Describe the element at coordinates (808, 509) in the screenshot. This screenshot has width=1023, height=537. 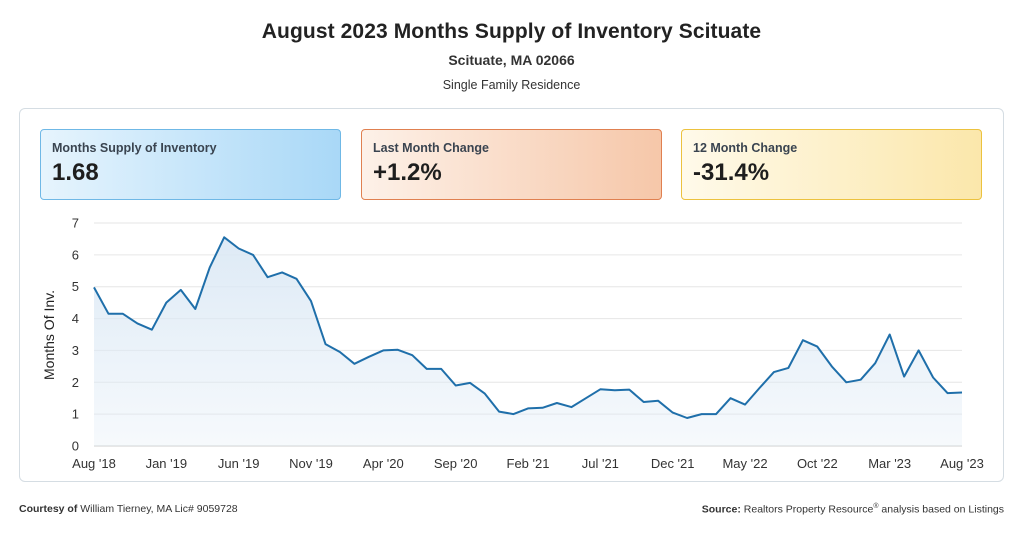
I see `source-text: Realtors Property Resource` at that location.